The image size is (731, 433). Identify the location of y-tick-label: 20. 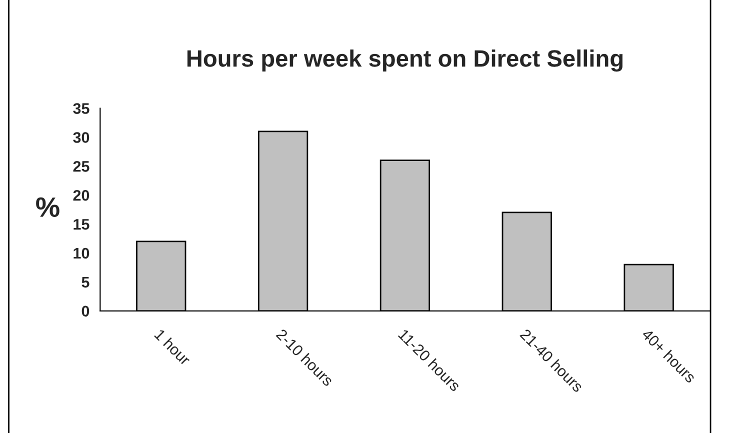
(81, 195).